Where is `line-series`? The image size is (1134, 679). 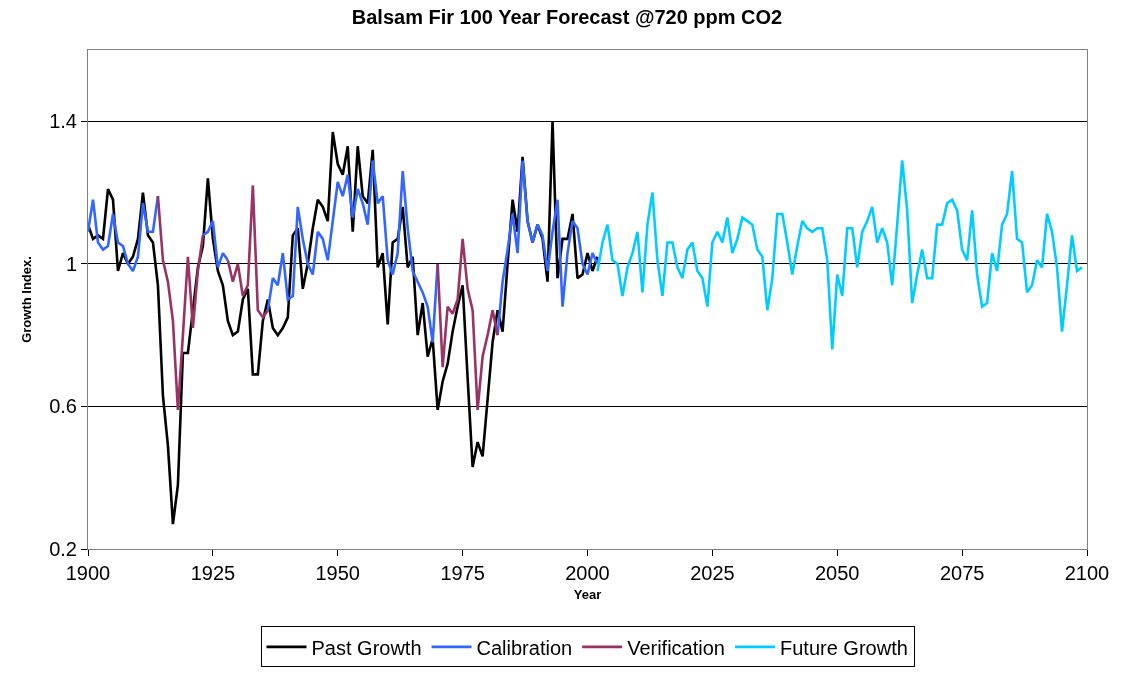 line-series is located at coordinates (840, 255).